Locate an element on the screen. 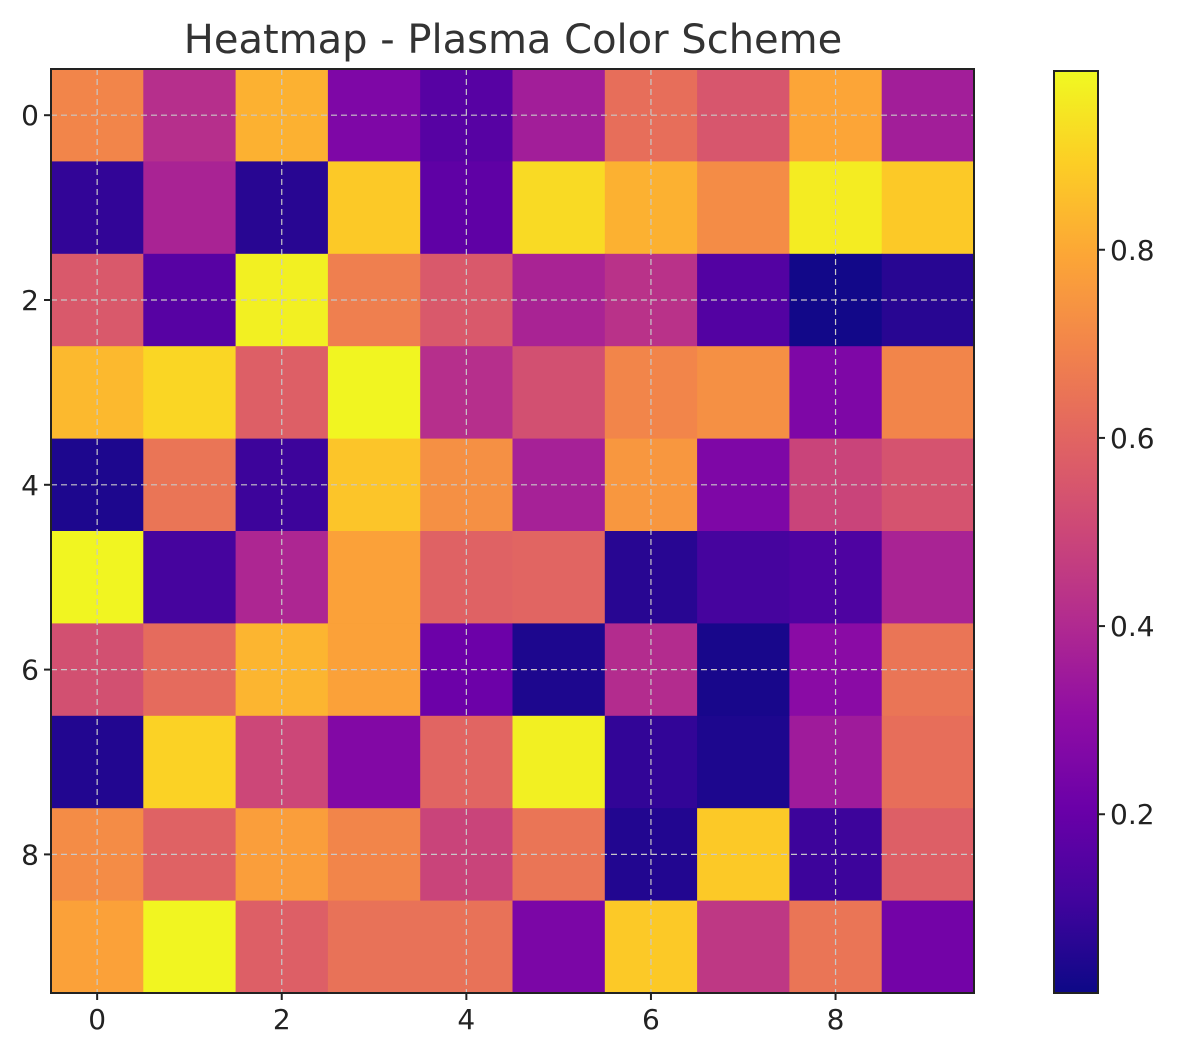 The width and height of the screenshot is (1181, 1057). x-axis-ticks: 0 2 4 6 8 is located at coordinates (466, 1014).